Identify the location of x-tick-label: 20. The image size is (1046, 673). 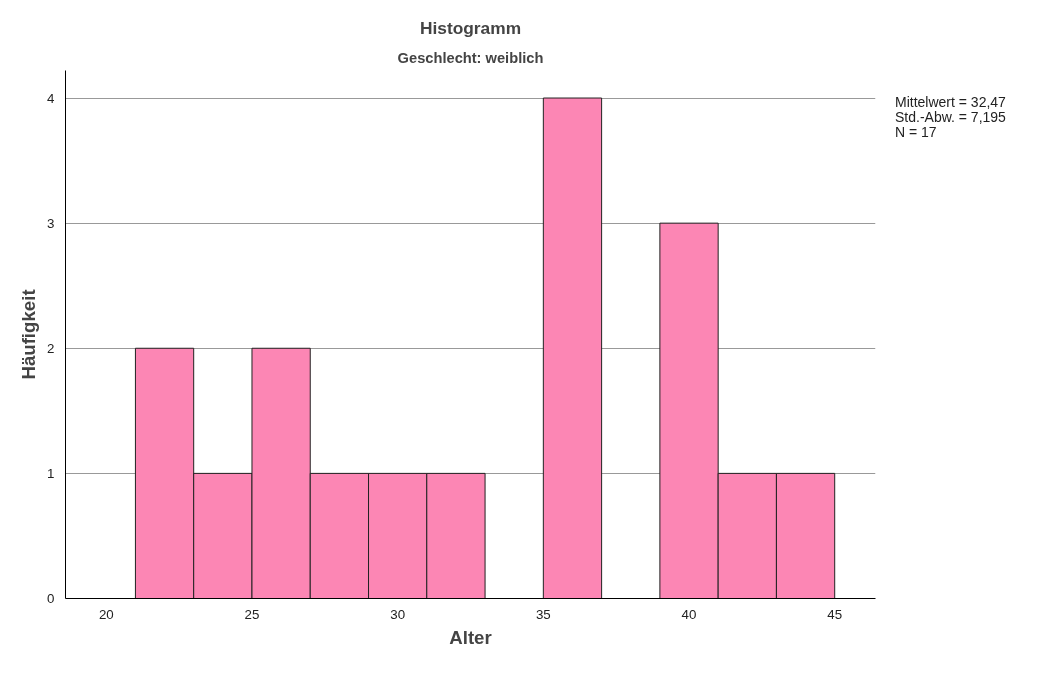
(106, 614).